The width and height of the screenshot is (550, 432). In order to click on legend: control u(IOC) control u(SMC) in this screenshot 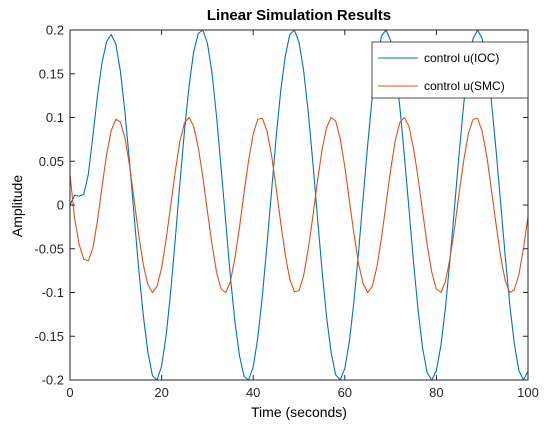, I will do `click(450, 70)`.